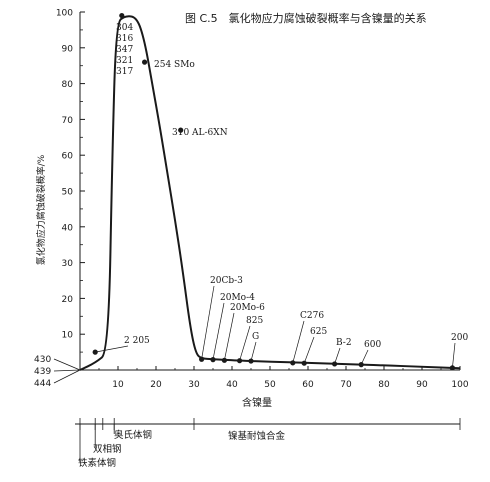 The width and height of the screenshot is (490, 482). What do you see at coordinates (422, 385) in the screenshot?
I see `x-tick-label: 90` at bounding box center [422, 385].